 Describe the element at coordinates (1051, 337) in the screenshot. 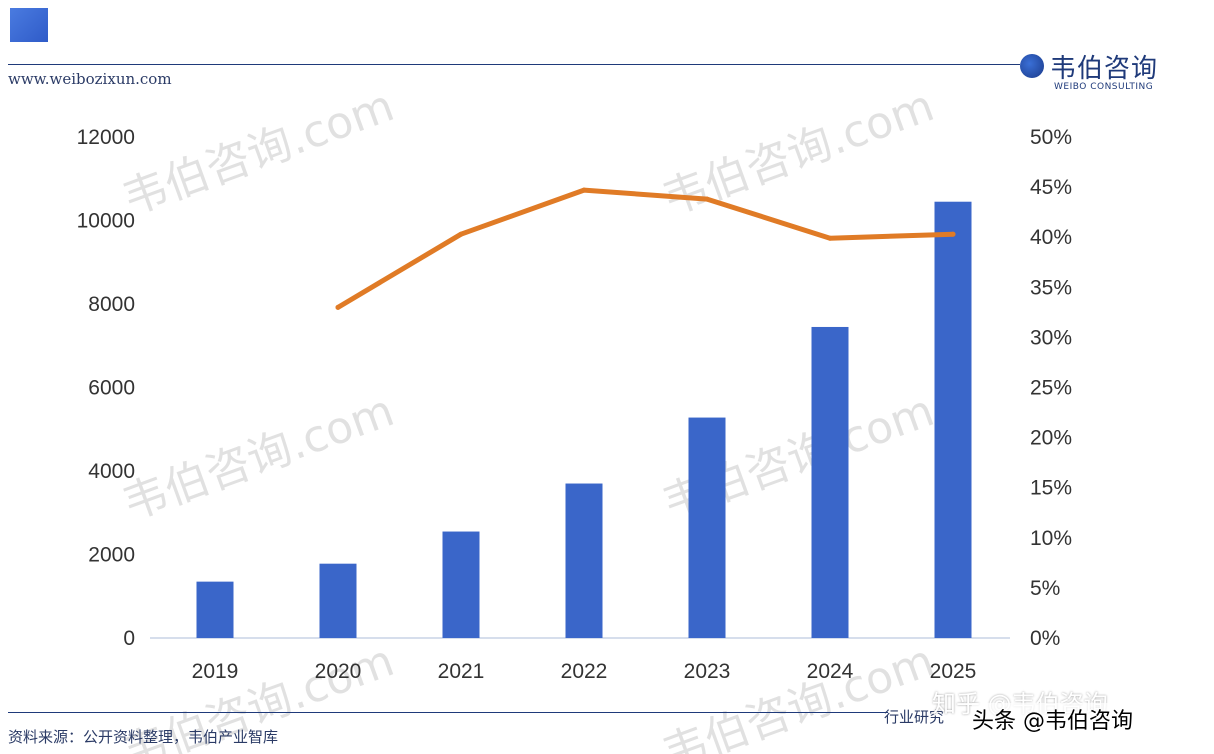

I see `y-right-tick-label: 30%` at that location.